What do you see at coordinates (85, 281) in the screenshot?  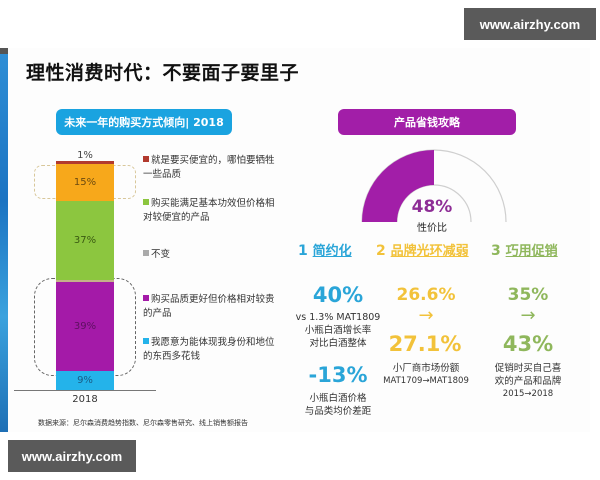 I see `segment-separator` at bounding box center [85, 281].